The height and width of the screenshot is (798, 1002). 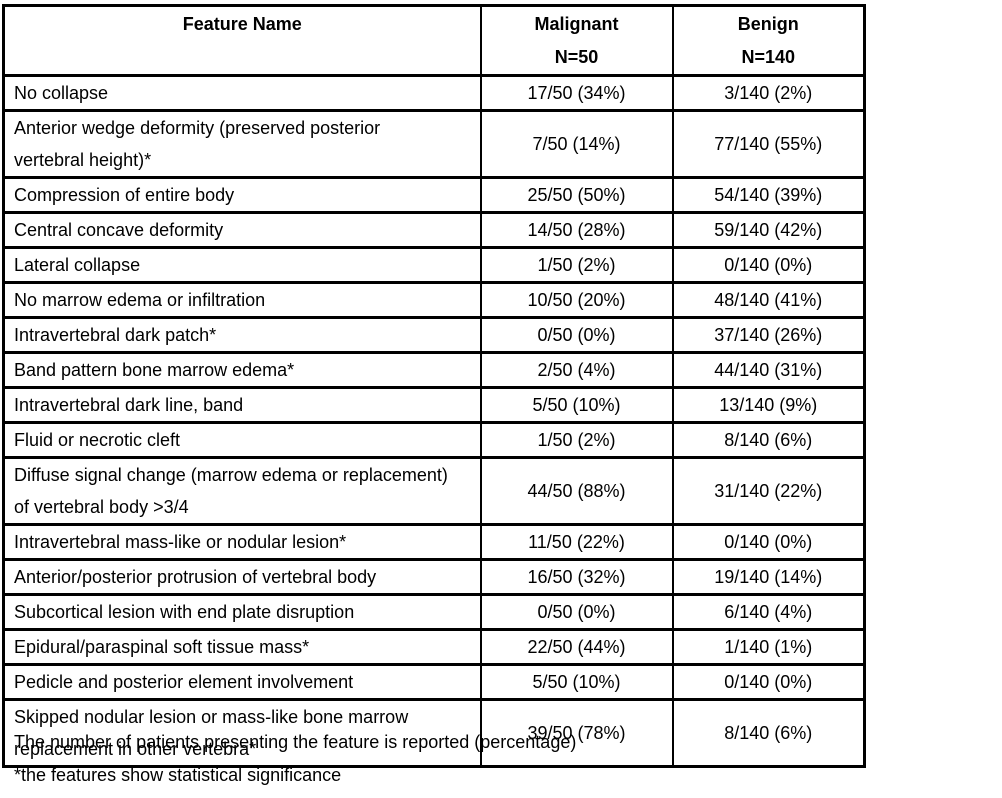 I want to click on table-row: No collapse 17/50 (34%) 3/140 (2%), so click(x=434, y=93).